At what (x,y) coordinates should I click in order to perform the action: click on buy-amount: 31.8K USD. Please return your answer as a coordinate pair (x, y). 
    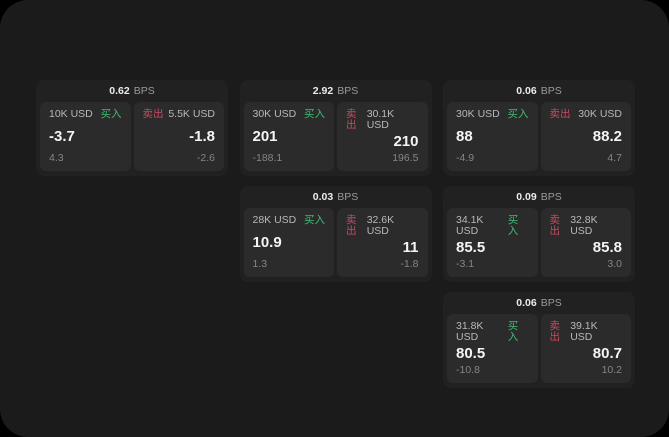
    Looking at the image, I should click on (470, 331).